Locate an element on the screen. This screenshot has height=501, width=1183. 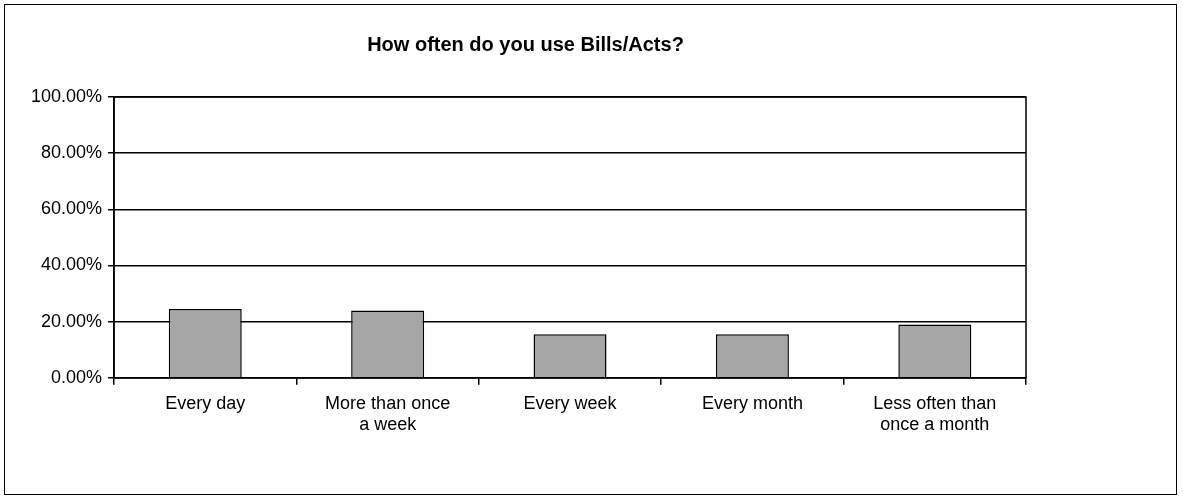
x-tick-label: Less often than once a month is located at coordinates (935, 413).